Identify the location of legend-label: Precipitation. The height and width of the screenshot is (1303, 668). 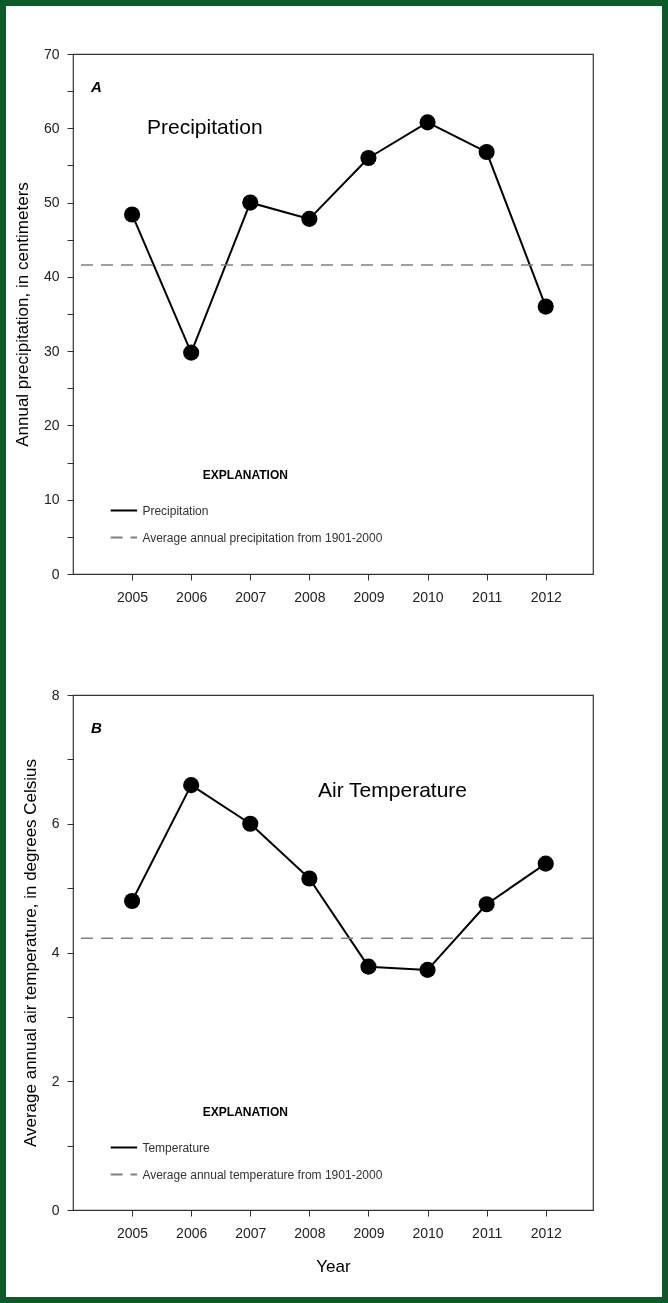
(175, 510).